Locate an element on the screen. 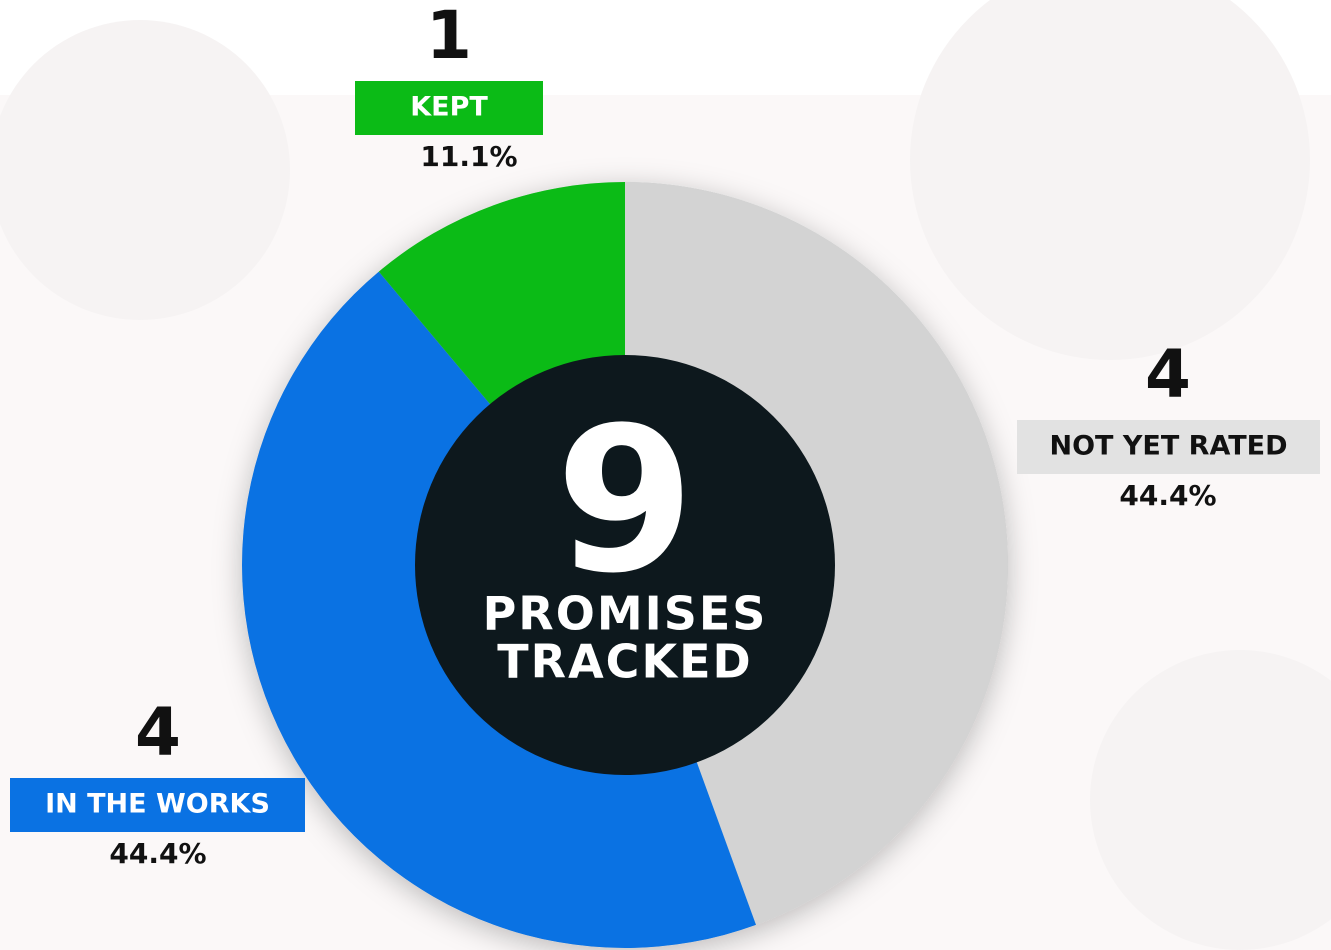 The width and height of the screenshot is (1331, 950). total: 9 is located at coordinates (624, 501).